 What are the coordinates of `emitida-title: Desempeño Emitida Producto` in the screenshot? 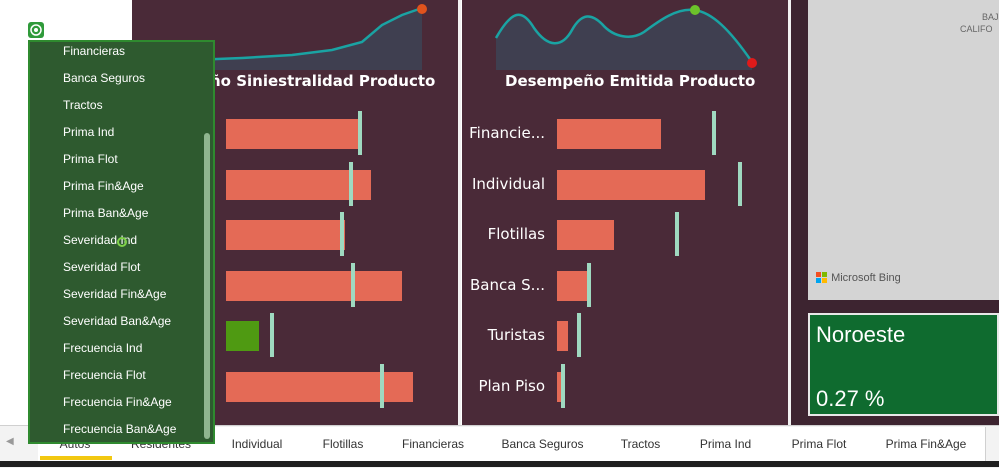 It's located at (630, 81).